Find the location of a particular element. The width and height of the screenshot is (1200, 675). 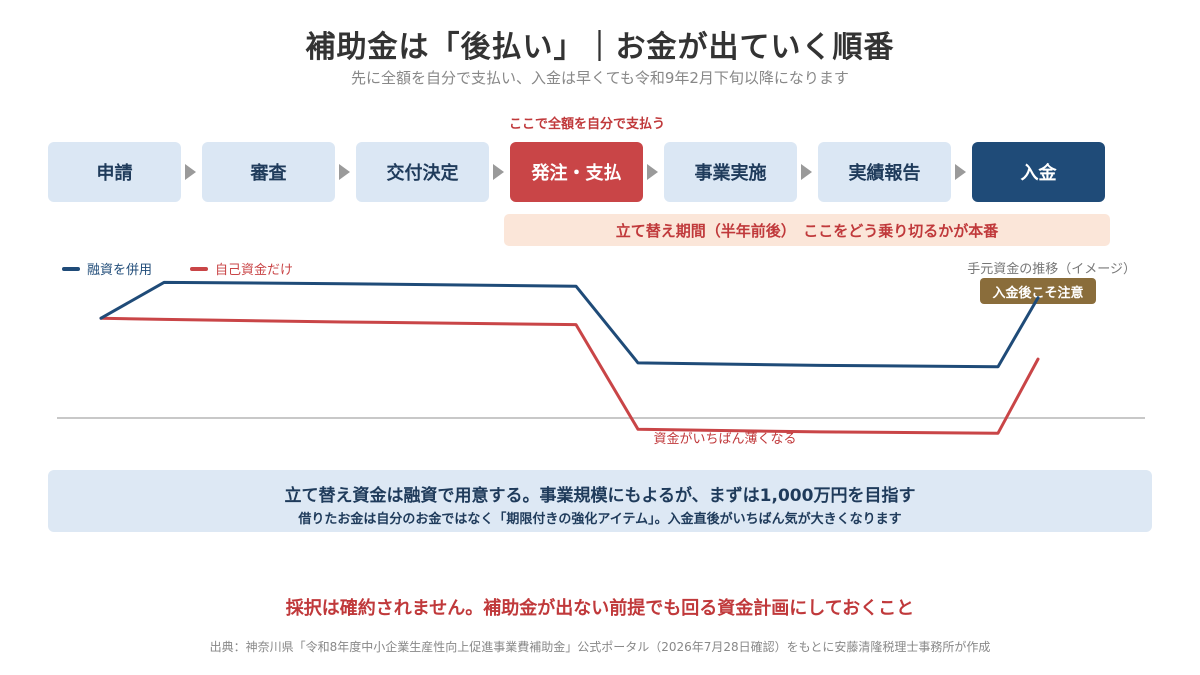

step-results-report: 実績報告 is located at coordinates (884, 172).